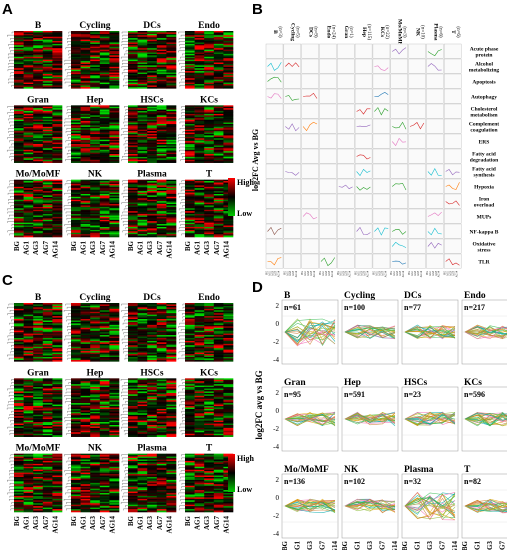  Describe the element at coordinates (231, 473) in the screenshot. I see `color-scale-bar` at that location.